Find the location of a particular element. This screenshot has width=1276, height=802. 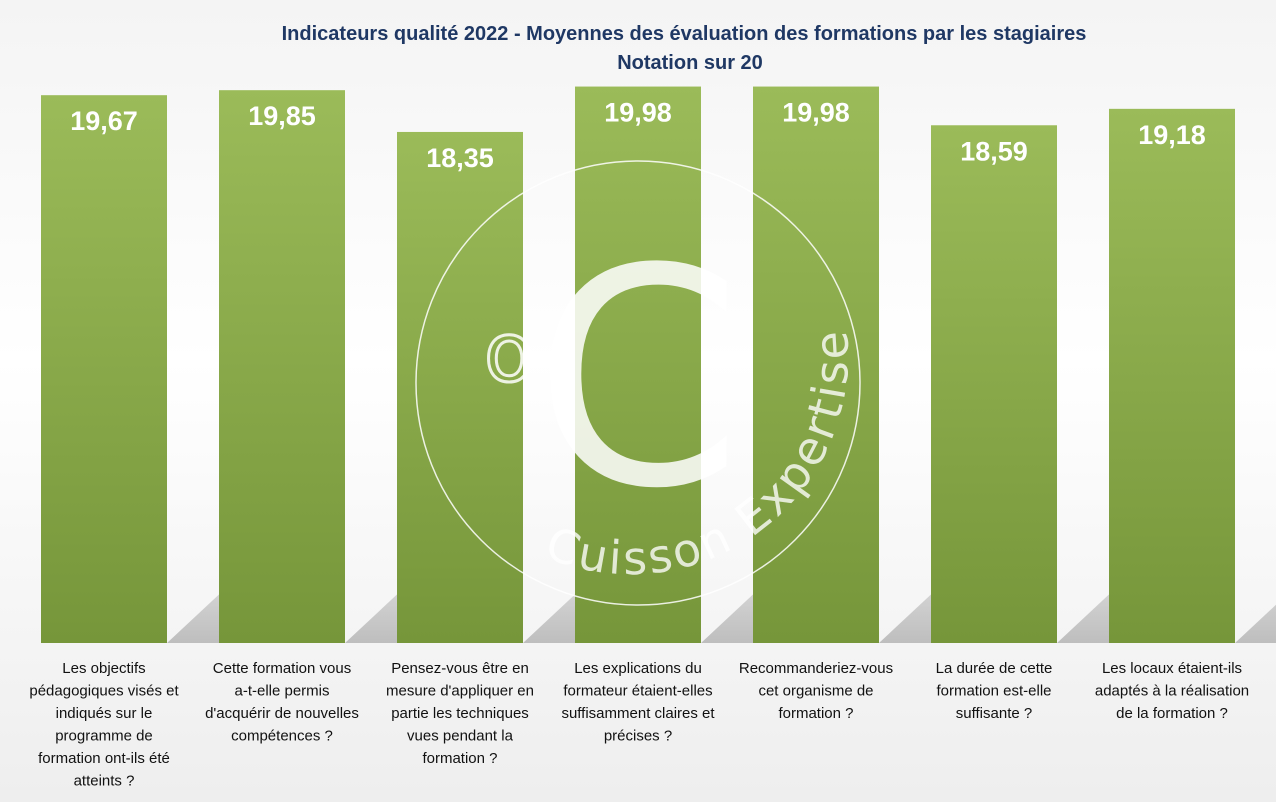

category-label-line: Cette formation vous is located at coordinates (282, 668).